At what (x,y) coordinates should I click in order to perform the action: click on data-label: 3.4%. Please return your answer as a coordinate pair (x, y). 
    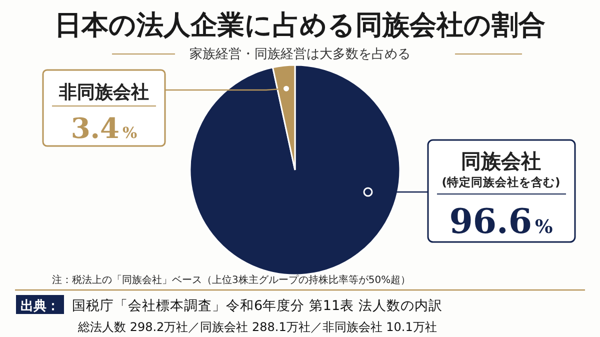
    Looking at the image, I should click on (104, 128).